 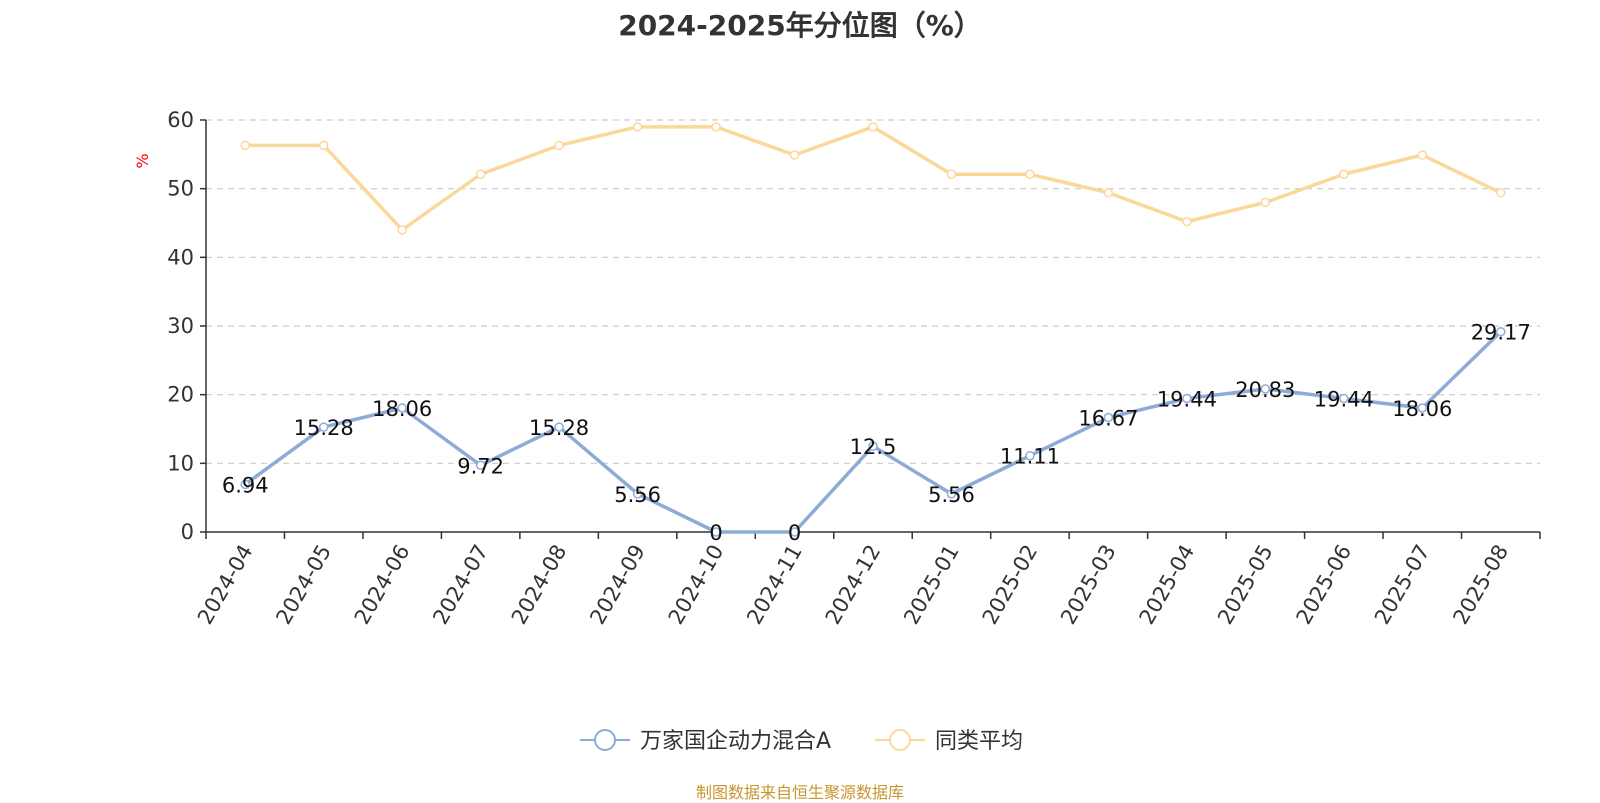 What do you see at coordinates (735, 741) in the screenshot?
I see `legend-label-0: 万家国企动力混合A` at bounding box center [735, 741].